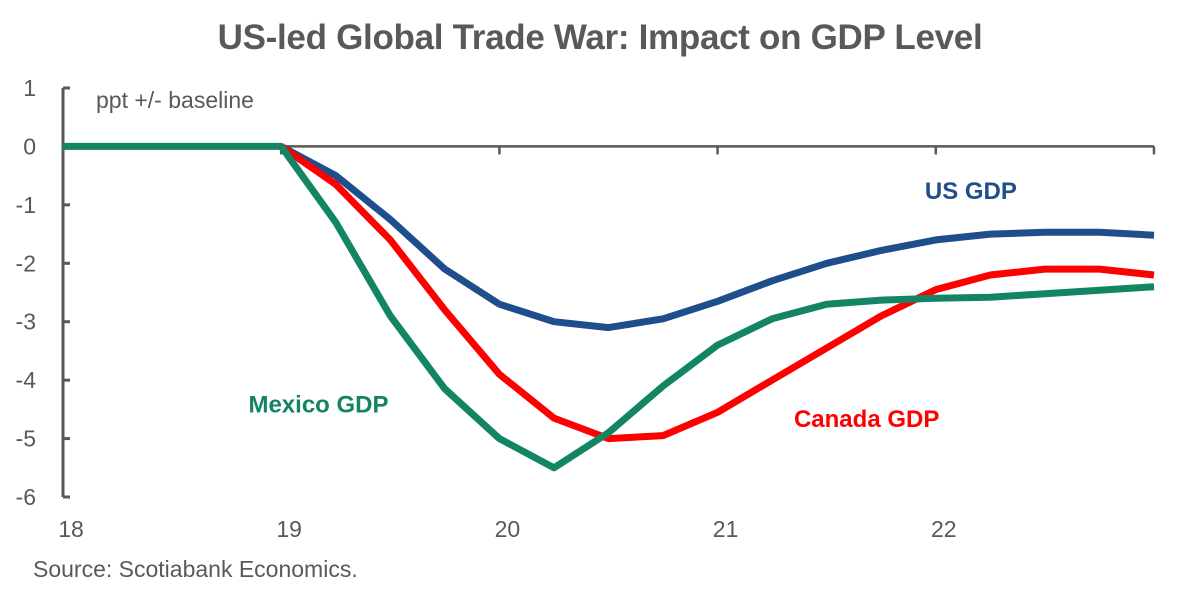 Image resolution: width=1200 pixels, height=600 pixels. What do you see at coordinates (971, 191) in the screenshot?
I see `us-gdp-label: US GDP` at bounding box center [971, 191].